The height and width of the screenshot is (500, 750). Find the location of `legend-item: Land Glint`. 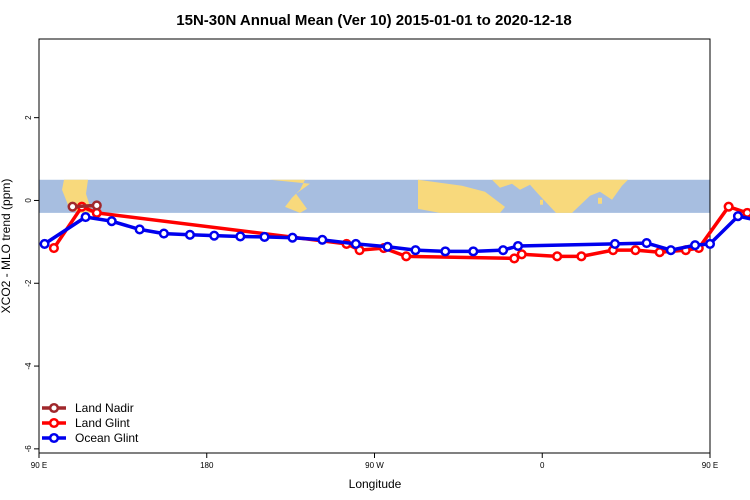

legend-item: Land Glint is located at coordinates (86, 423).